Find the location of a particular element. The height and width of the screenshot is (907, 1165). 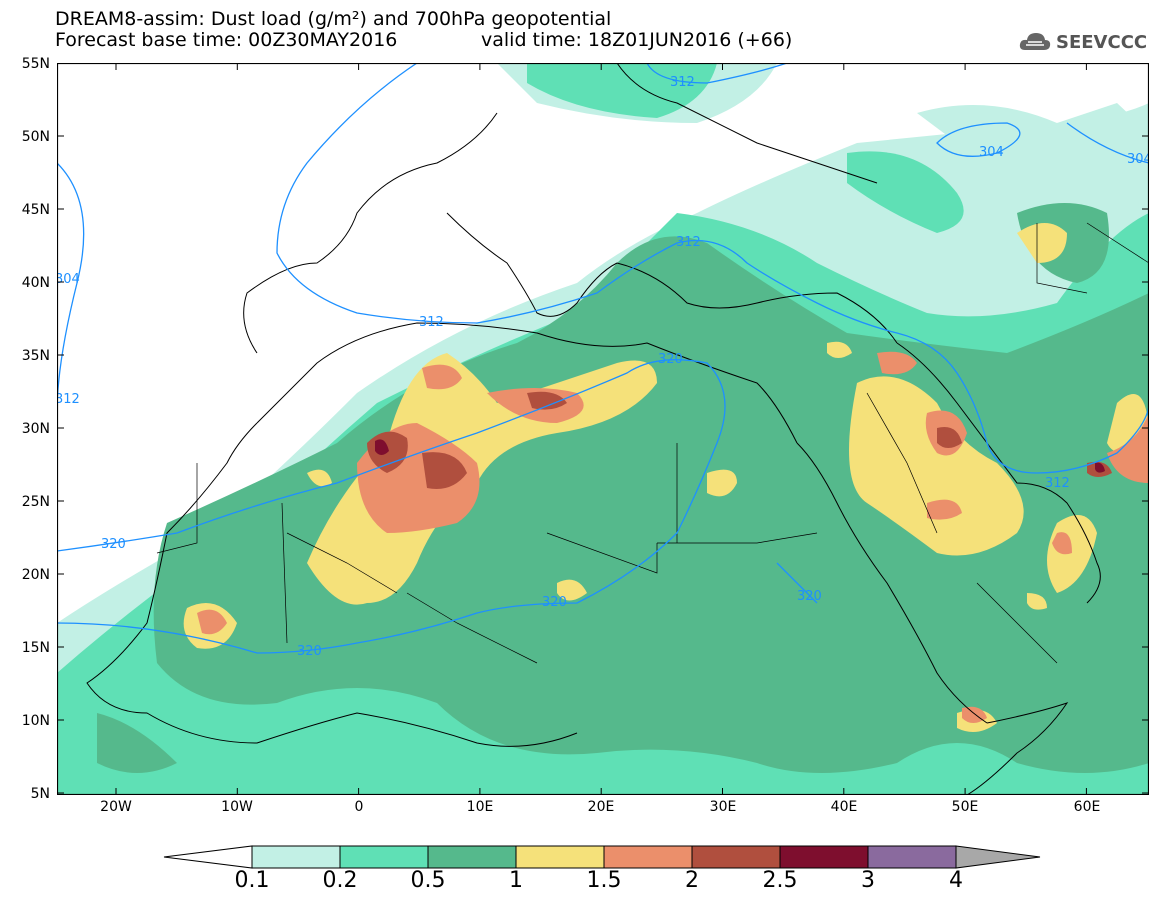

colorbar-label: 1.5 is located at coordinates (604, 880).